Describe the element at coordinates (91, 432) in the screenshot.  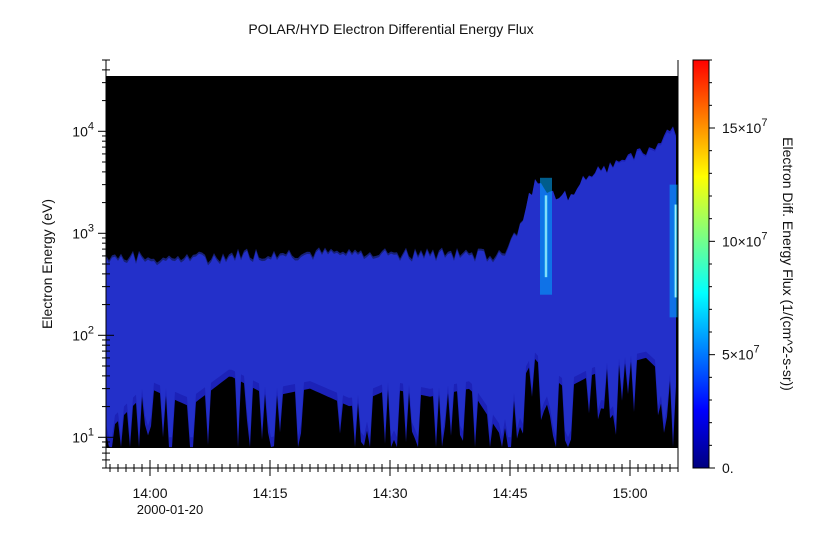
I see `y-tick-label-exponent: 1` at that location.